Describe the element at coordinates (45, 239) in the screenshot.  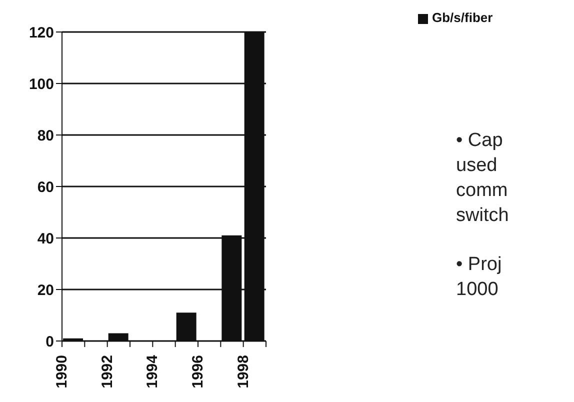
I see `y-tick-label: 40` at that location.